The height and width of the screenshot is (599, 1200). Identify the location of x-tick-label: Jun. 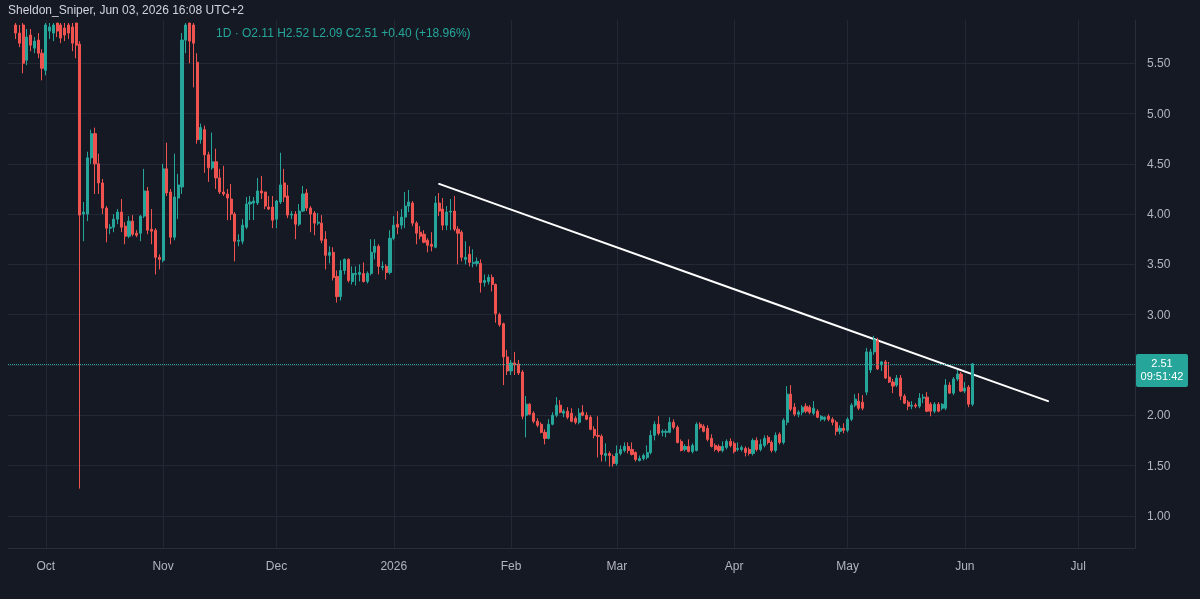
(965, 566).